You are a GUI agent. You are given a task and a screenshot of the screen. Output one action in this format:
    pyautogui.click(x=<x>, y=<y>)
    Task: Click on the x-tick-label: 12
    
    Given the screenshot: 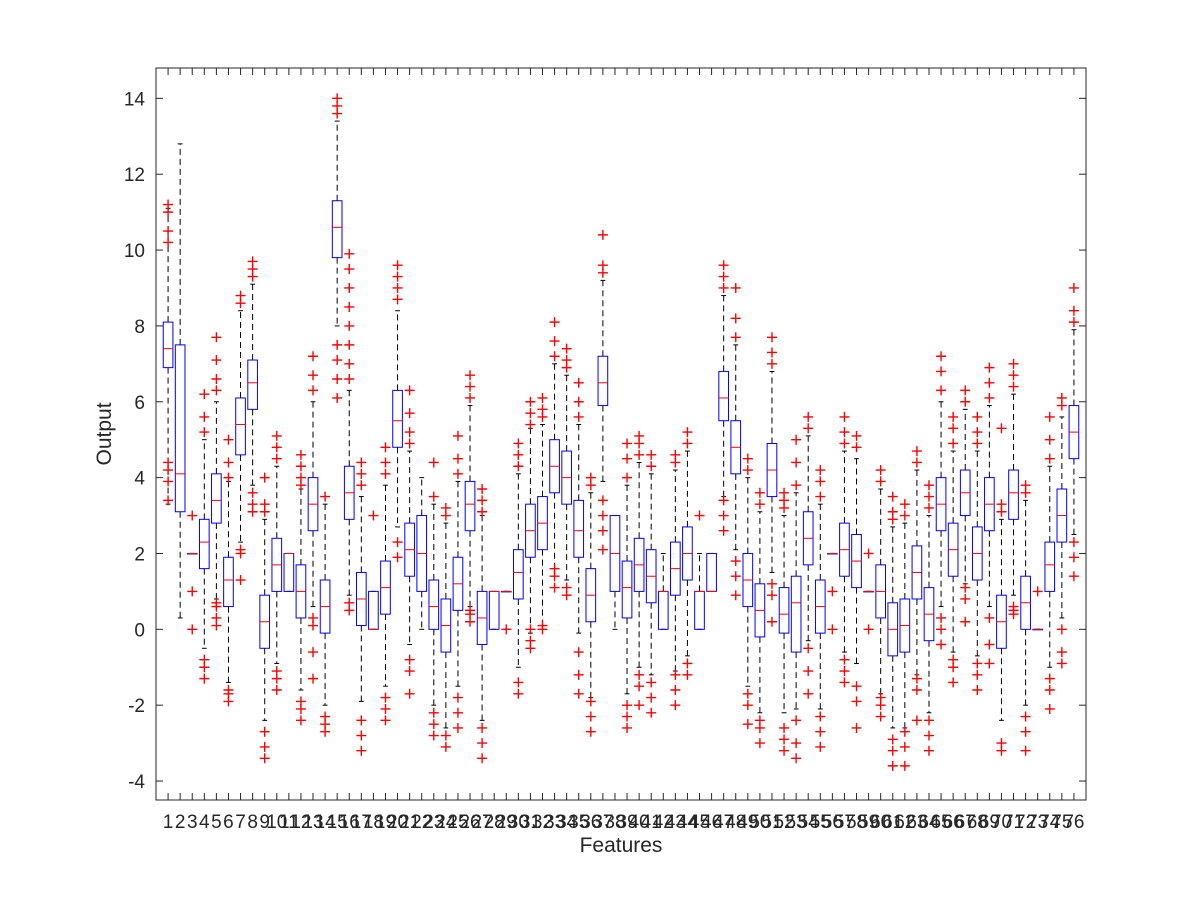 What is the action you would take?
    pyautogui.click(x=300, y=822)
    